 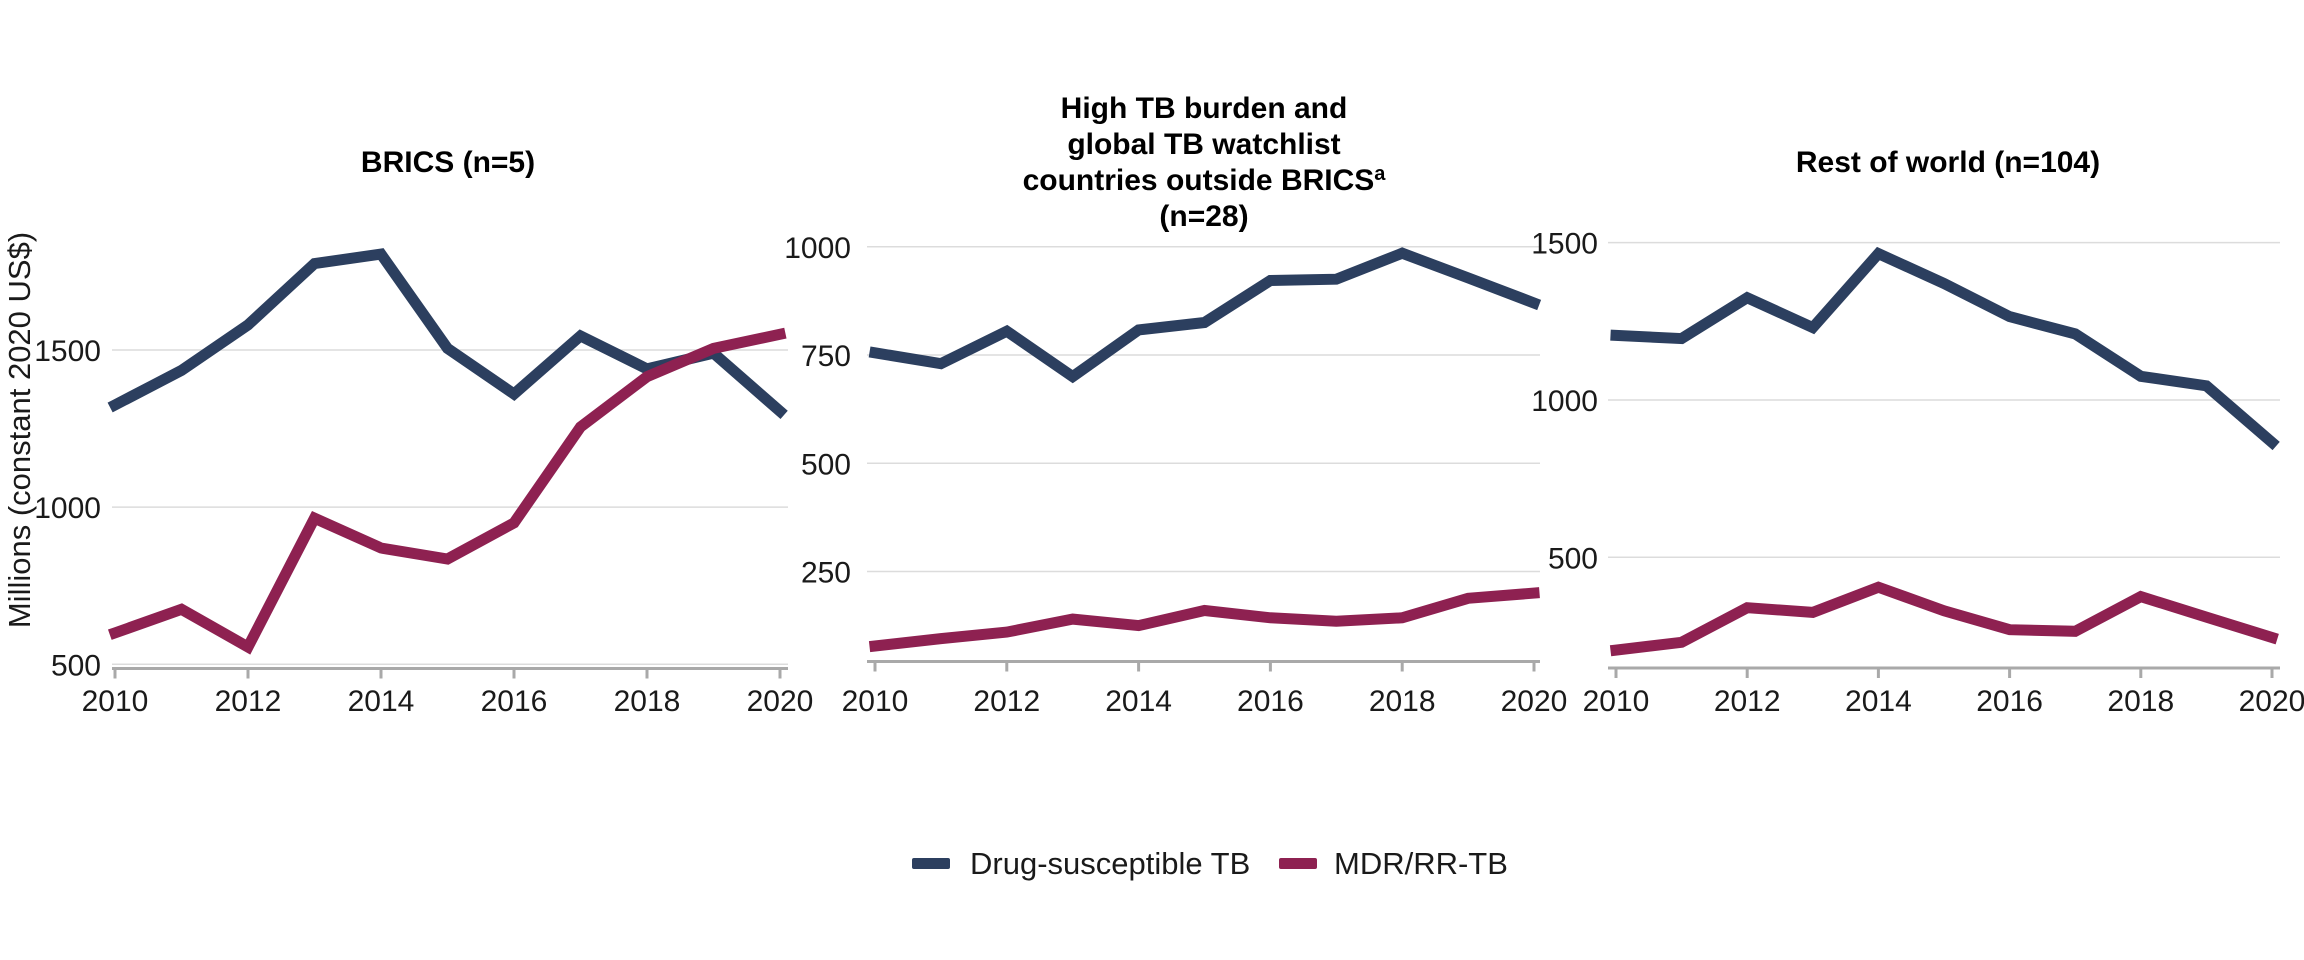 What do you see at coordinates (826, 573) in the screenshot?
I see `y-tick-label: 250` at bounding box center [826, 573].